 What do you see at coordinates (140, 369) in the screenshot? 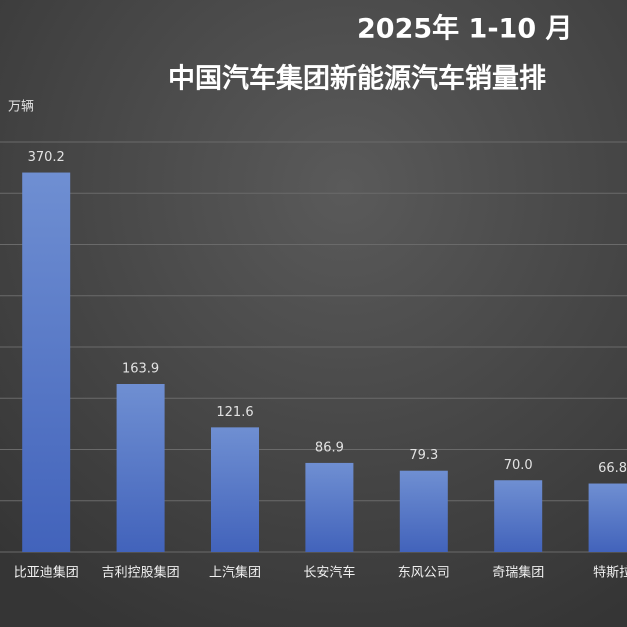
I see `value-label: 163.9` at bounding box center [140, 369].